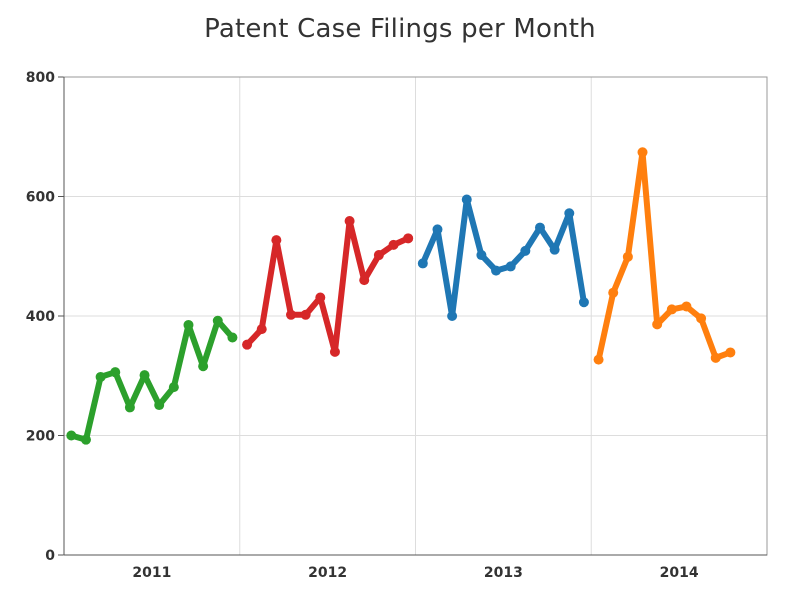 The width and height of the screenshot is (800, 600). Describe the element at coordinates (151, 573) in the screenshot. I see `x-tick-label: 2011` at that location.